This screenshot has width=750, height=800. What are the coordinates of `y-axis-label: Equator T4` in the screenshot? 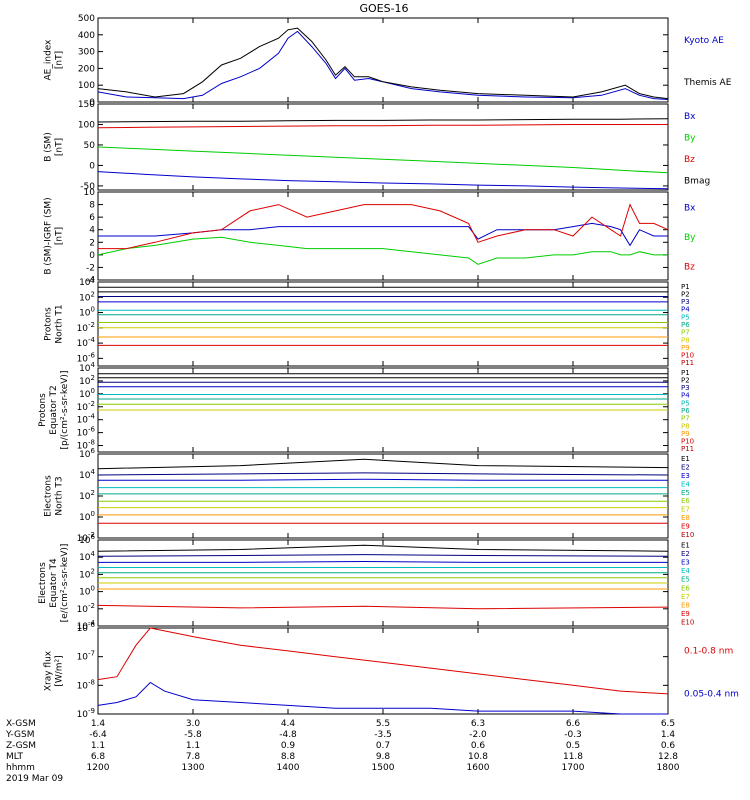 It's located at (54, 583).